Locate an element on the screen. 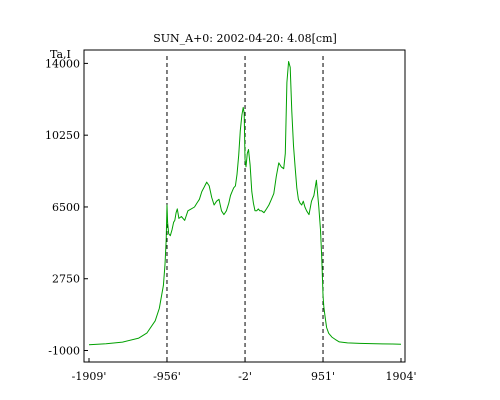 This screenshot has width=500, height=400. x-tick-label: -1909' is located at coordinates (89, 376).